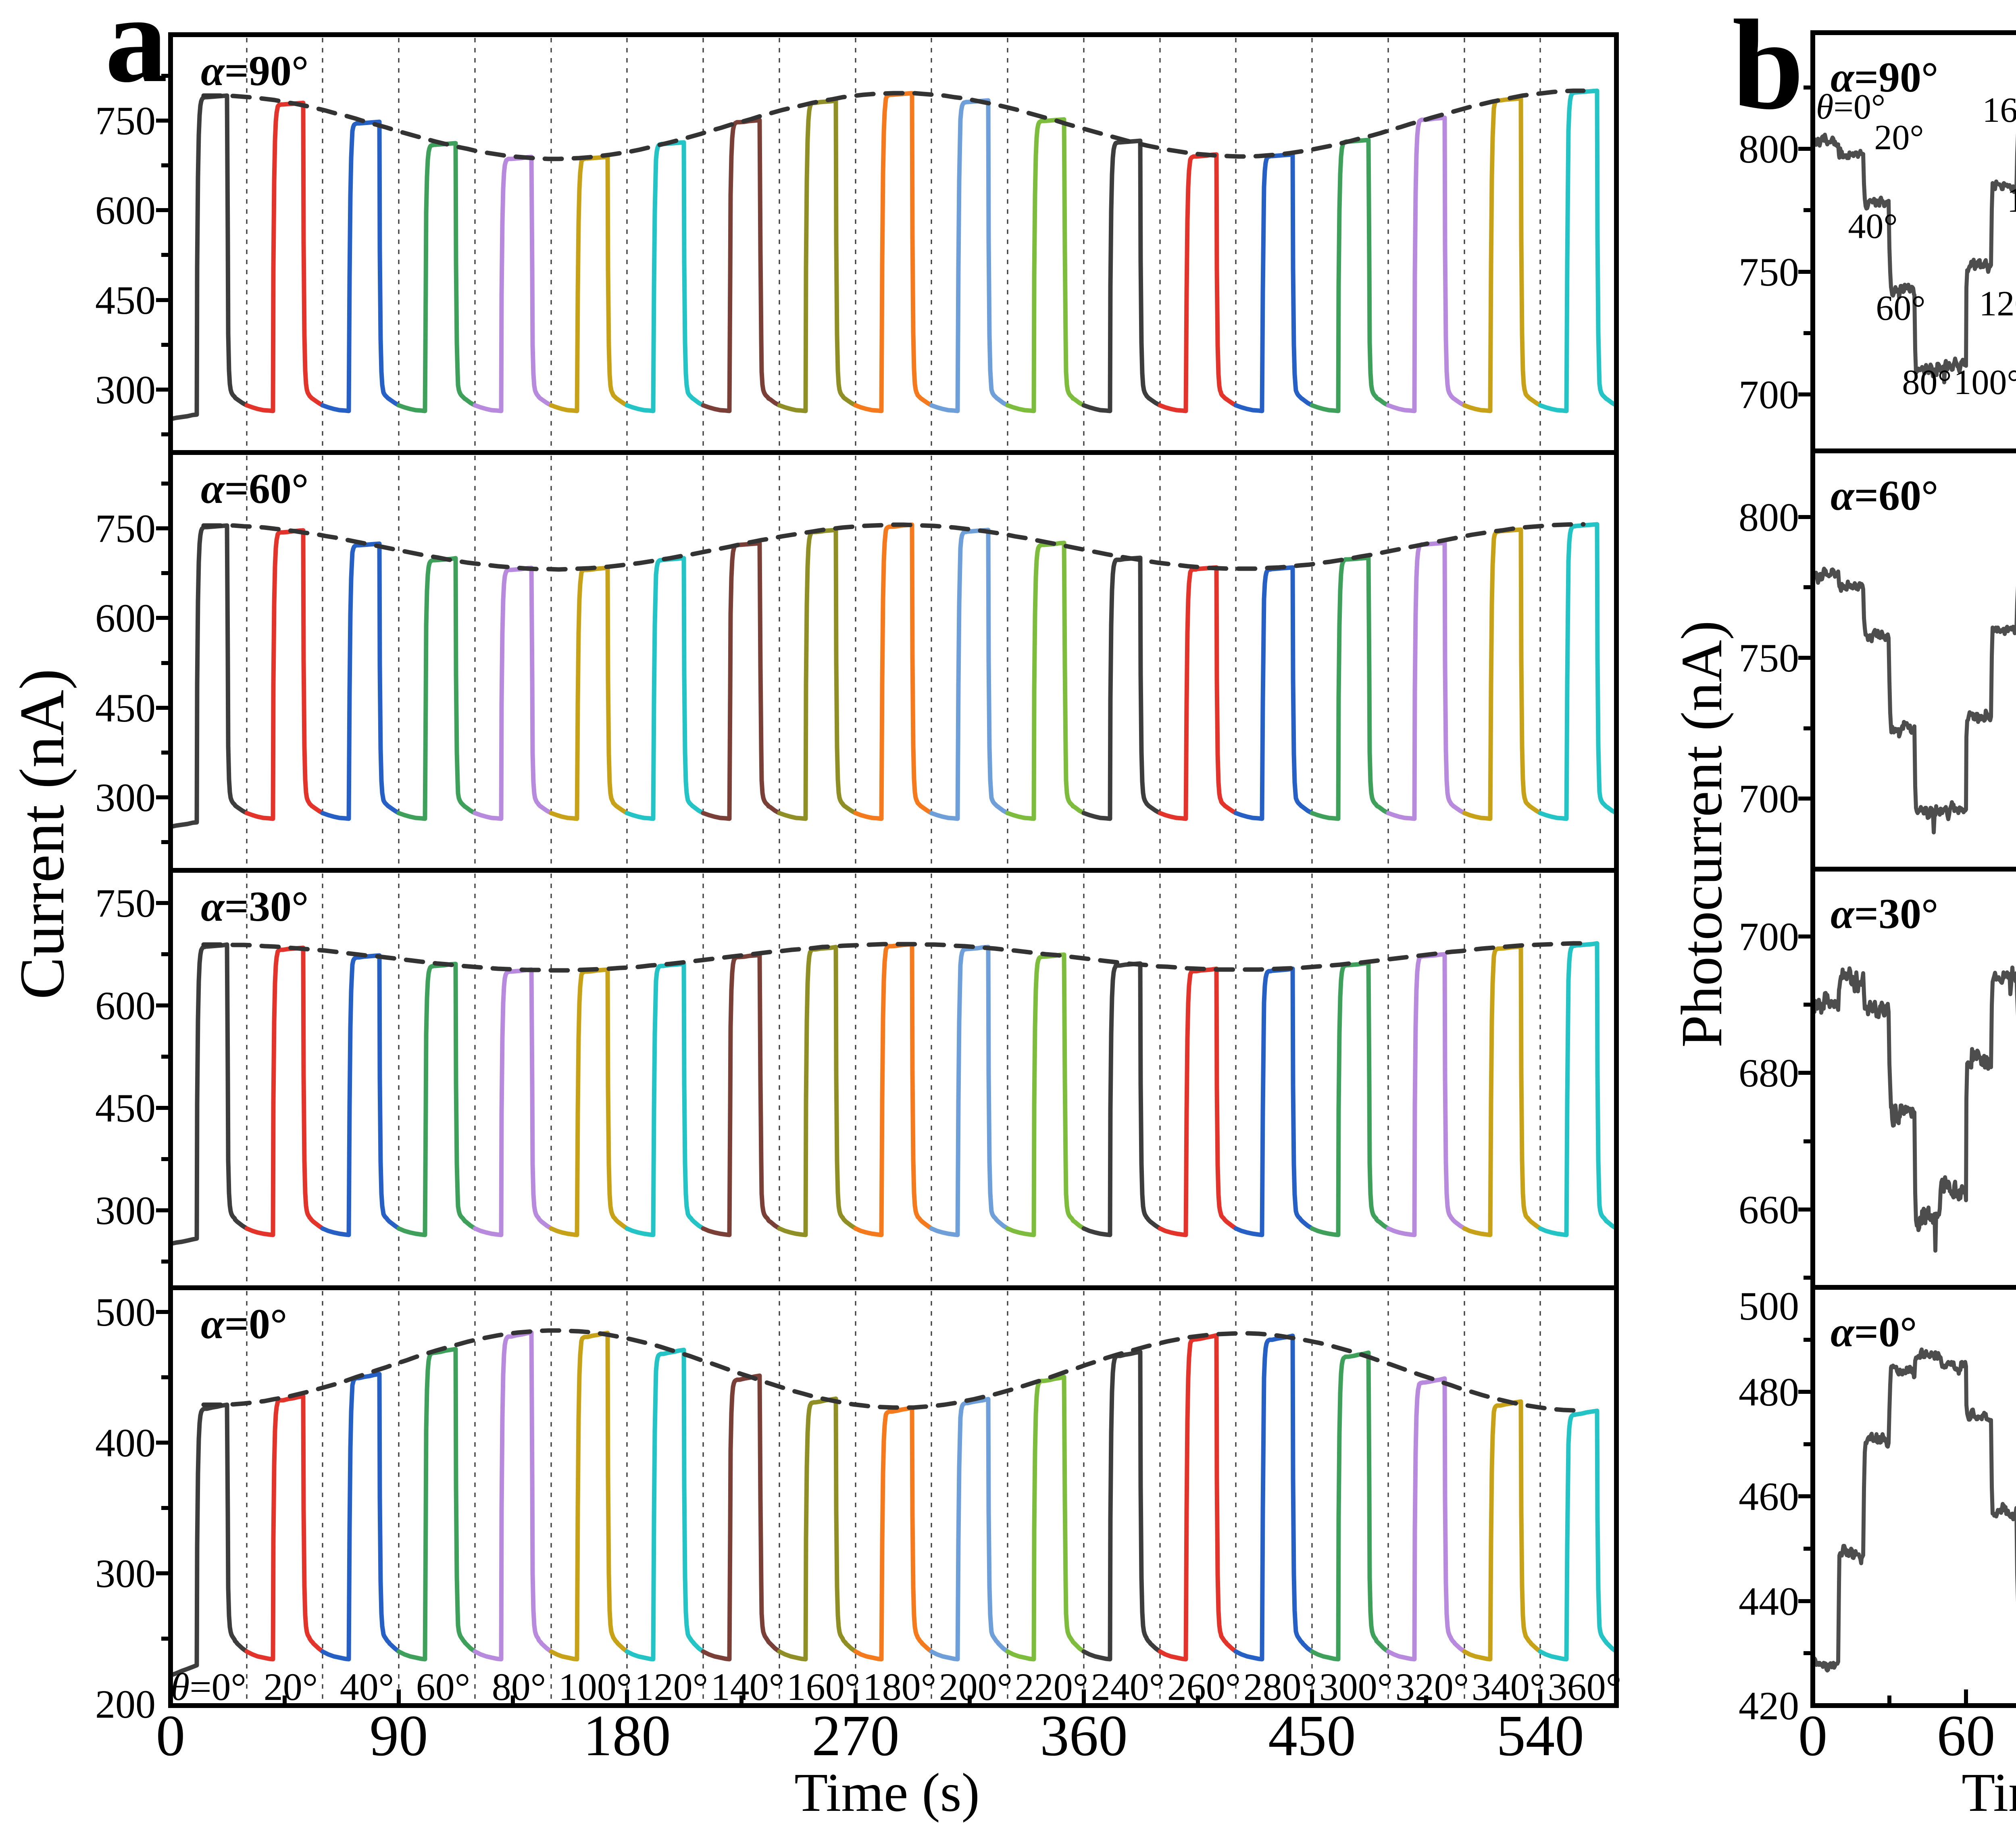 The height and width of the screenshot is (1829, 2016). Describe the element at coordinates (976, 1686) in the screenshot. I see `svg-text: 200°` at that location.